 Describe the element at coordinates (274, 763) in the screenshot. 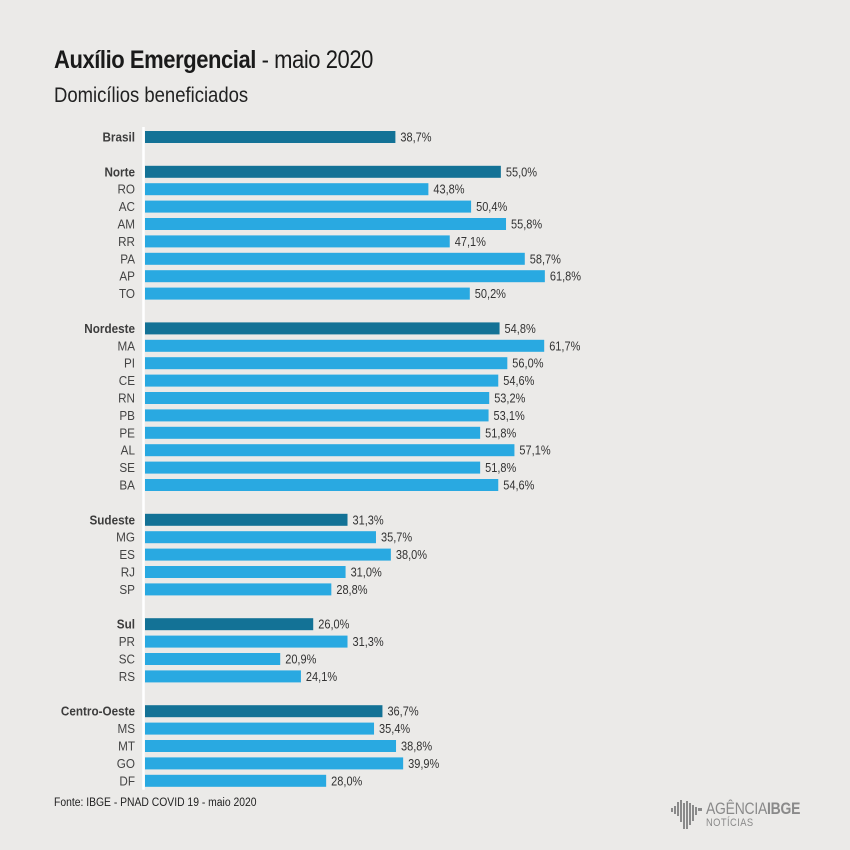

I see `state-bar-go` at that location.